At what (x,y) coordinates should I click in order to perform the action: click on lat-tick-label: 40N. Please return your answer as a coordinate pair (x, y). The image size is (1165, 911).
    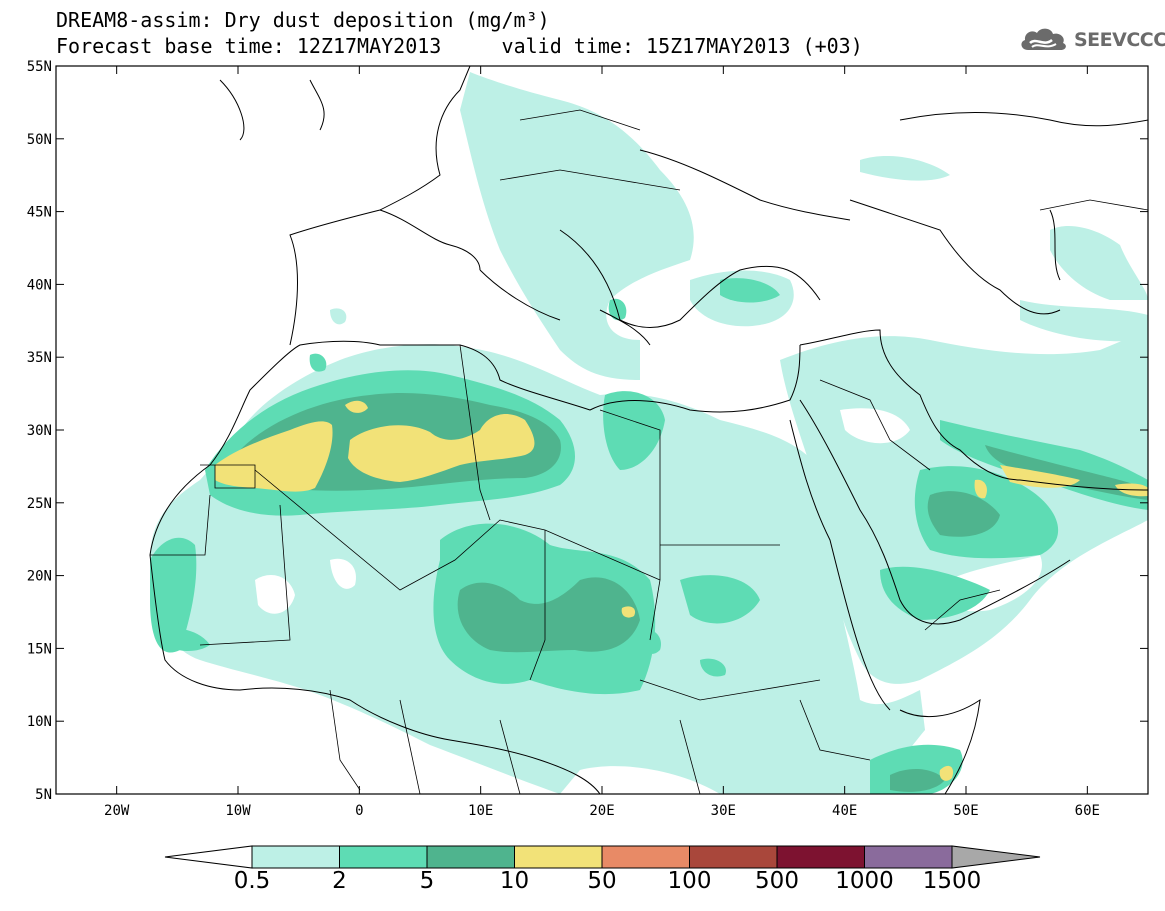
    Looking at the image, I should click on (39, 285).